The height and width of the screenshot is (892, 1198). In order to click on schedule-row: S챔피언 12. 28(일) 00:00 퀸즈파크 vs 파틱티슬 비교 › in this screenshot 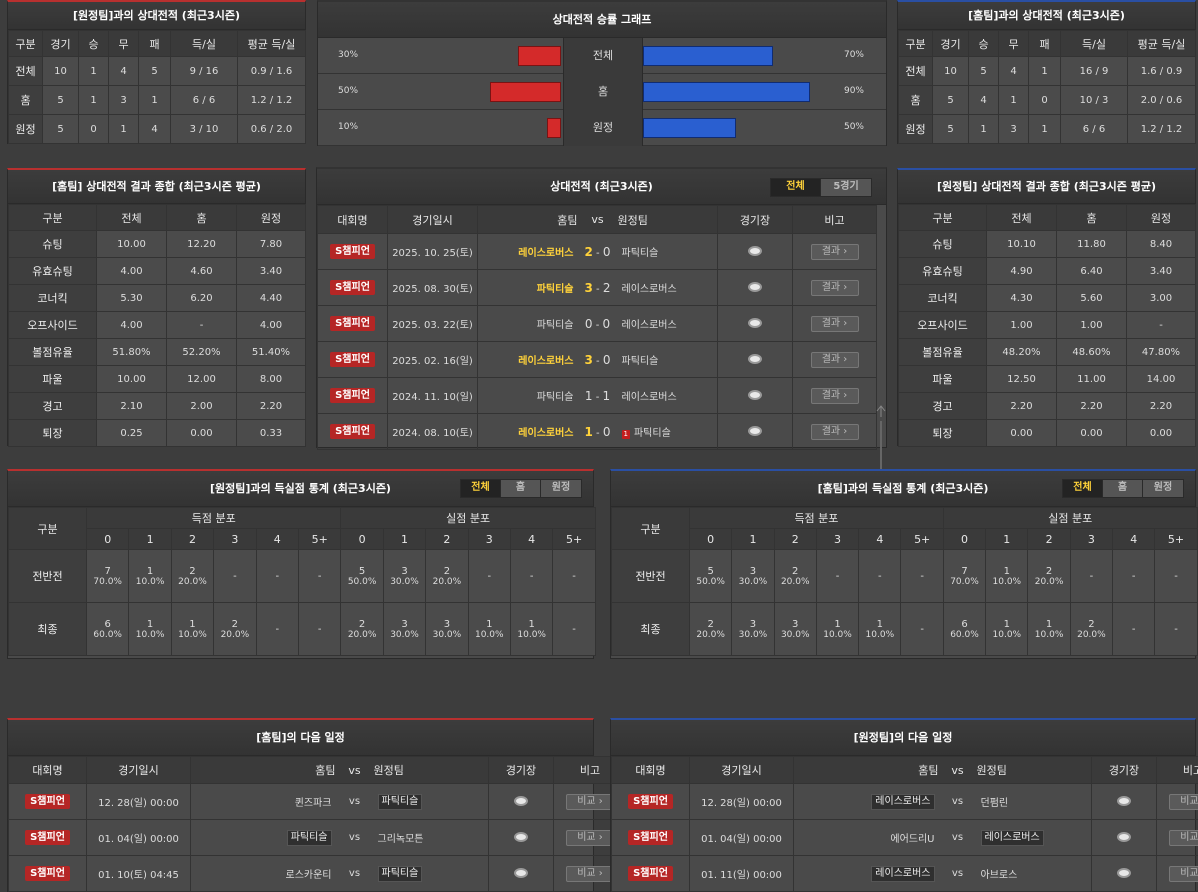, I will do `click(317, 801)`.